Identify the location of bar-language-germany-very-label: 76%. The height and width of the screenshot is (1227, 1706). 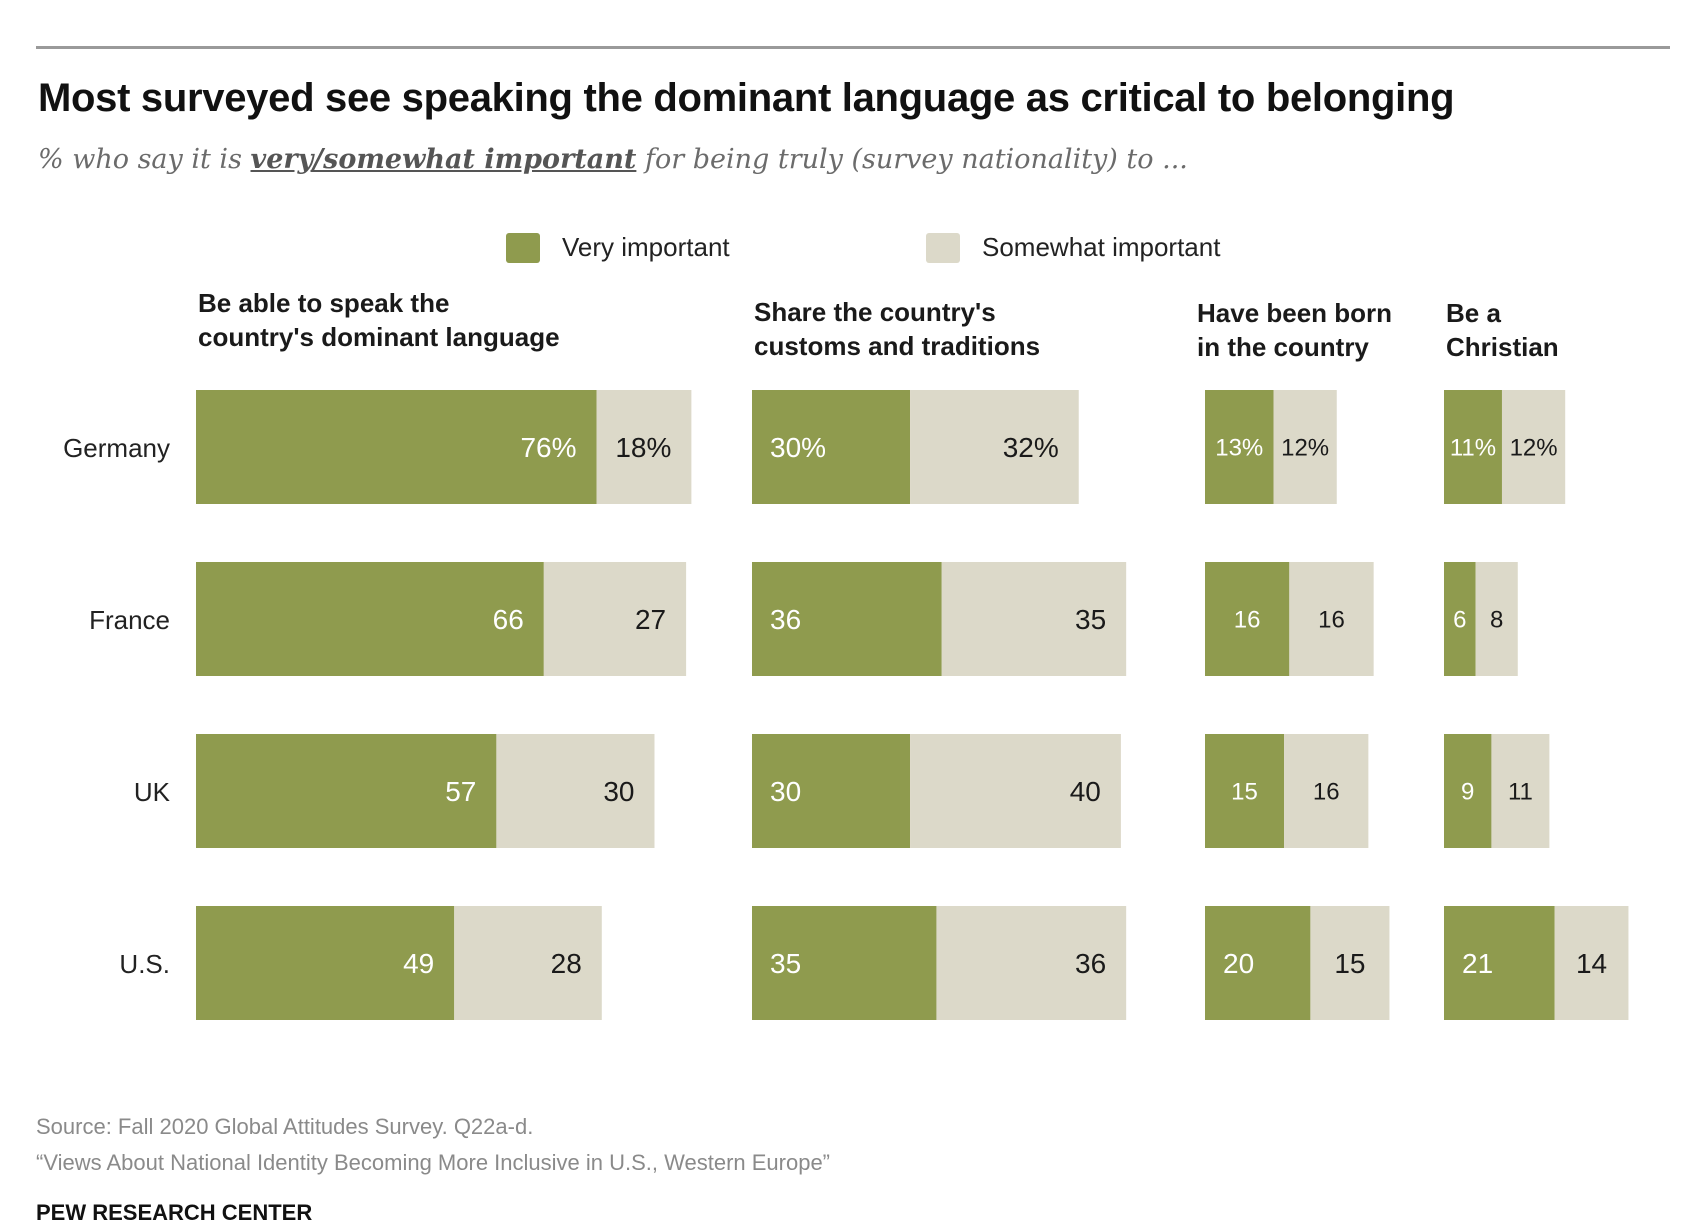
(548, 447).